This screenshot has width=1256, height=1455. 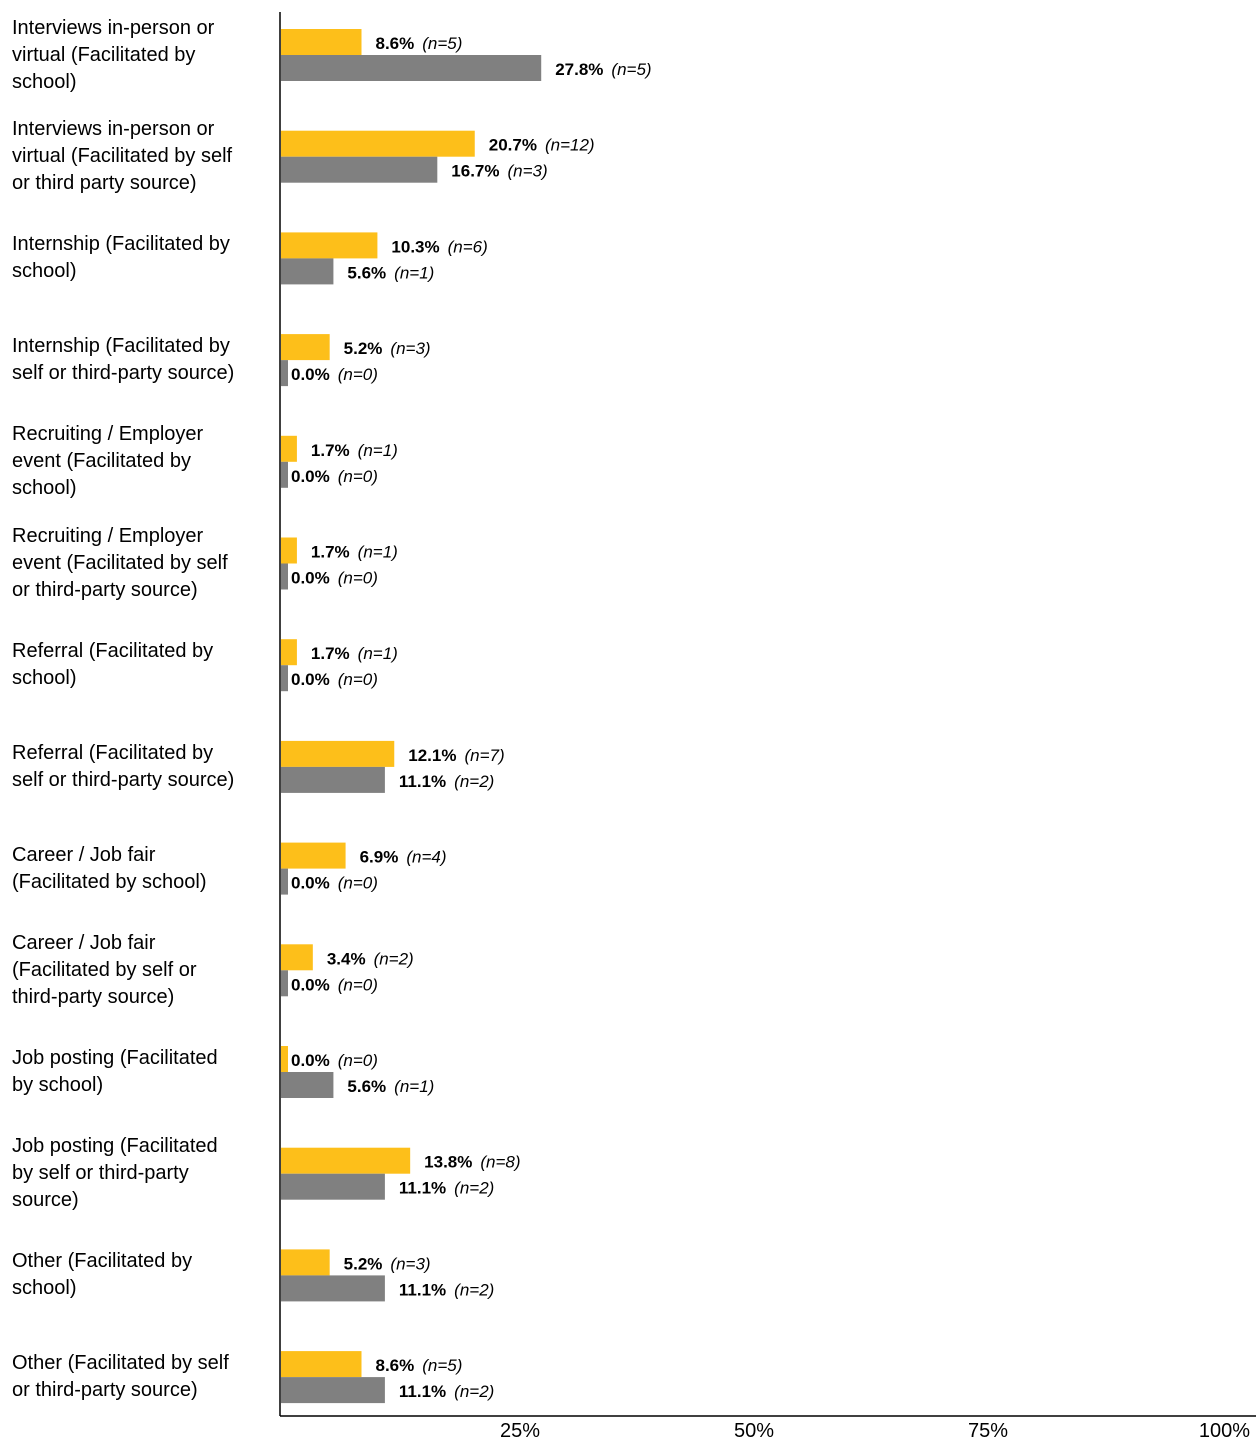 I want to click on value-label: 27.8%, so click(x=579, y=69).